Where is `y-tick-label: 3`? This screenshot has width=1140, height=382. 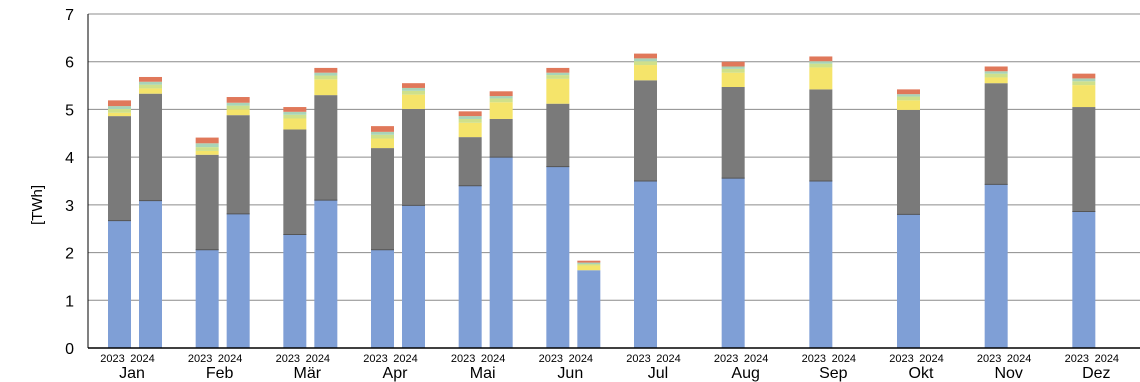
y-tick-label: 3 is located at coordinates (69, 206).